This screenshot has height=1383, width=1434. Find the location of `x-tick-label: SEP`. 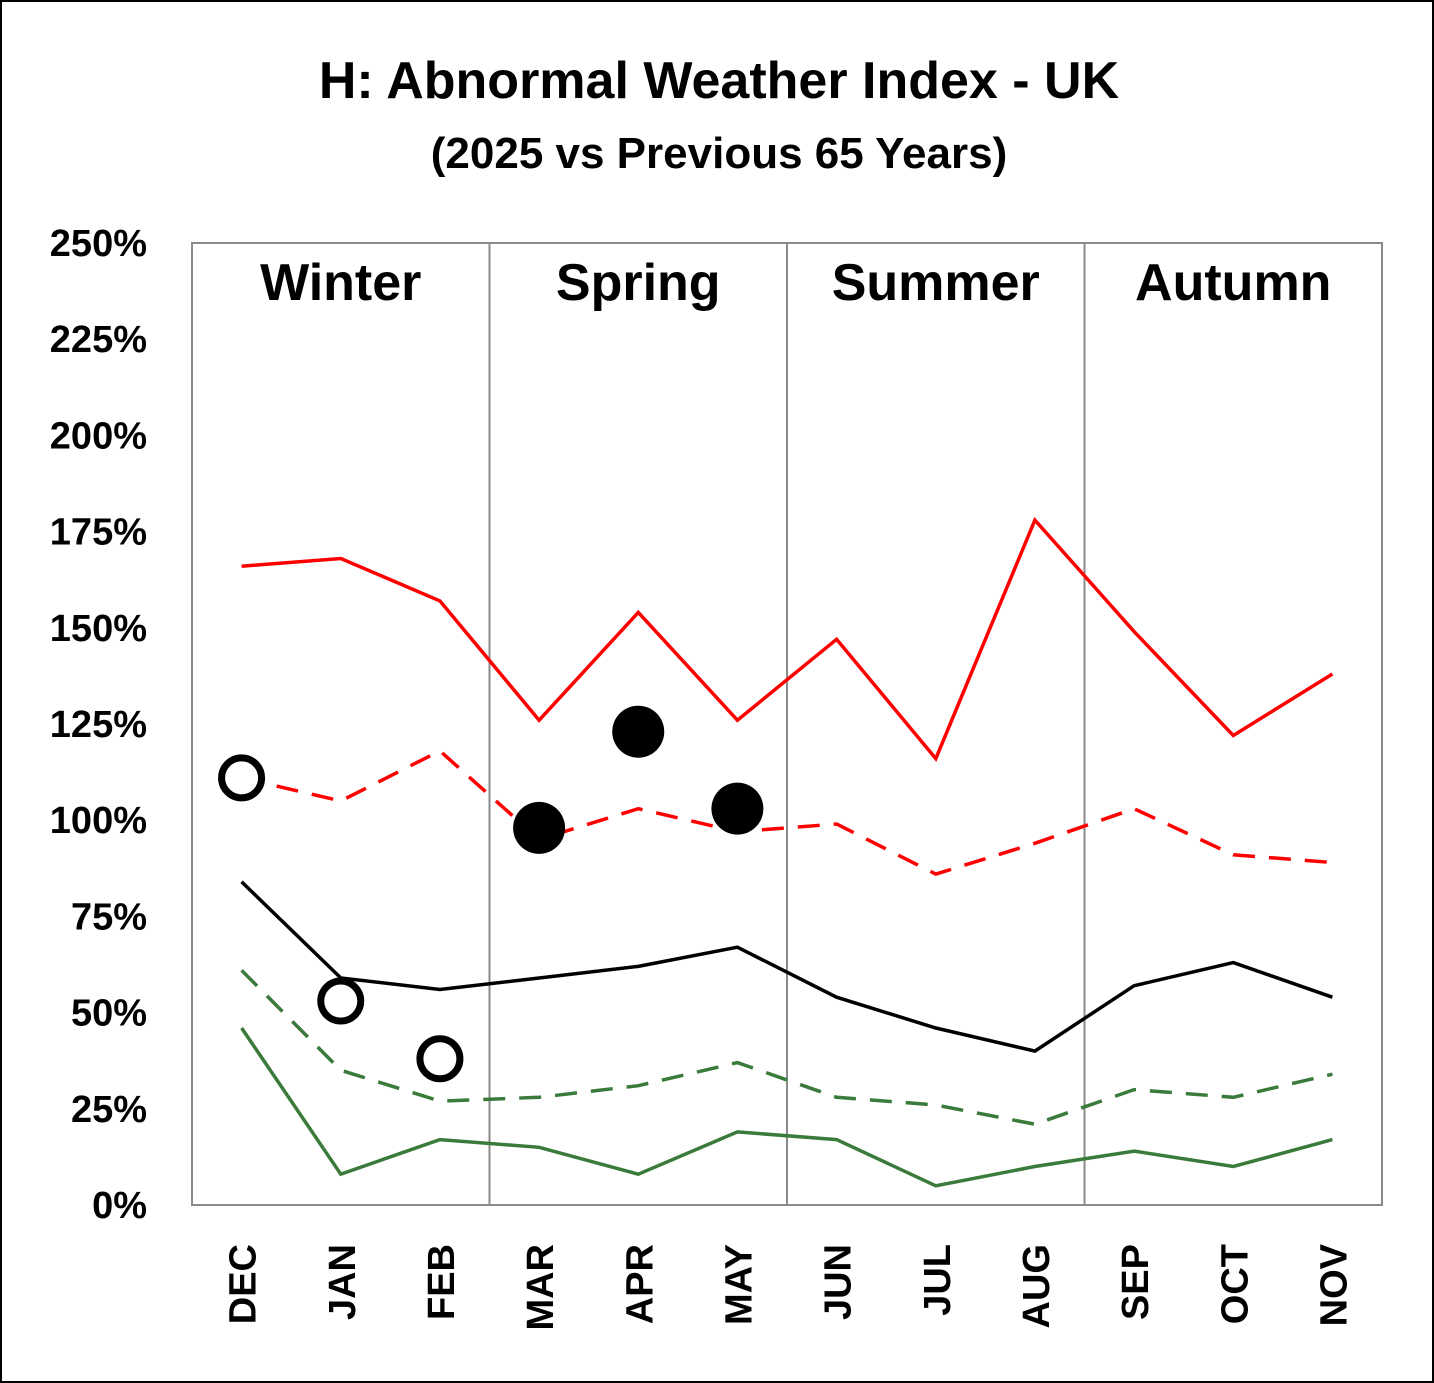

x-tick-label: SEP is located at coordinates (1136, 1282).